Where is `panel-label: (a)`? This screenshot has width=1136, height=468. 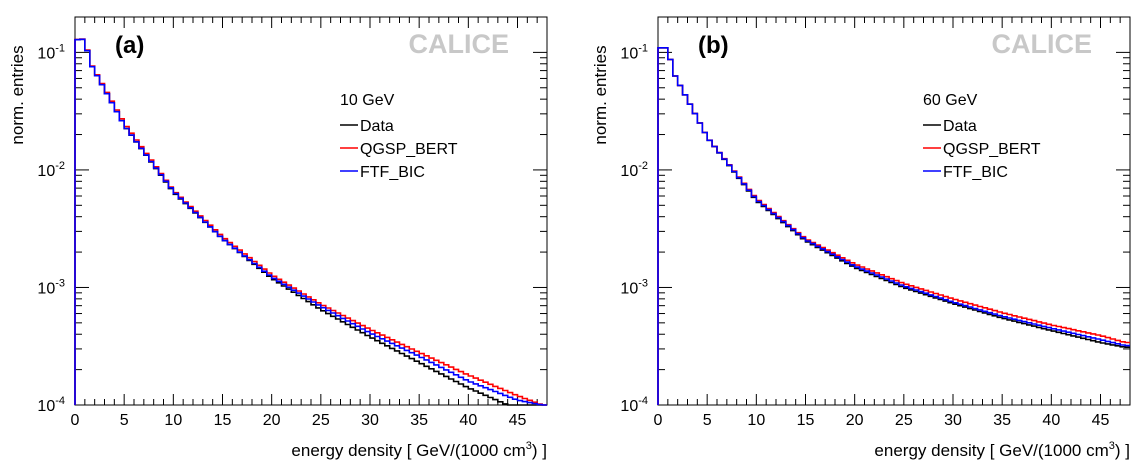 panel-label: (a) is located at coordinates (129, 45).